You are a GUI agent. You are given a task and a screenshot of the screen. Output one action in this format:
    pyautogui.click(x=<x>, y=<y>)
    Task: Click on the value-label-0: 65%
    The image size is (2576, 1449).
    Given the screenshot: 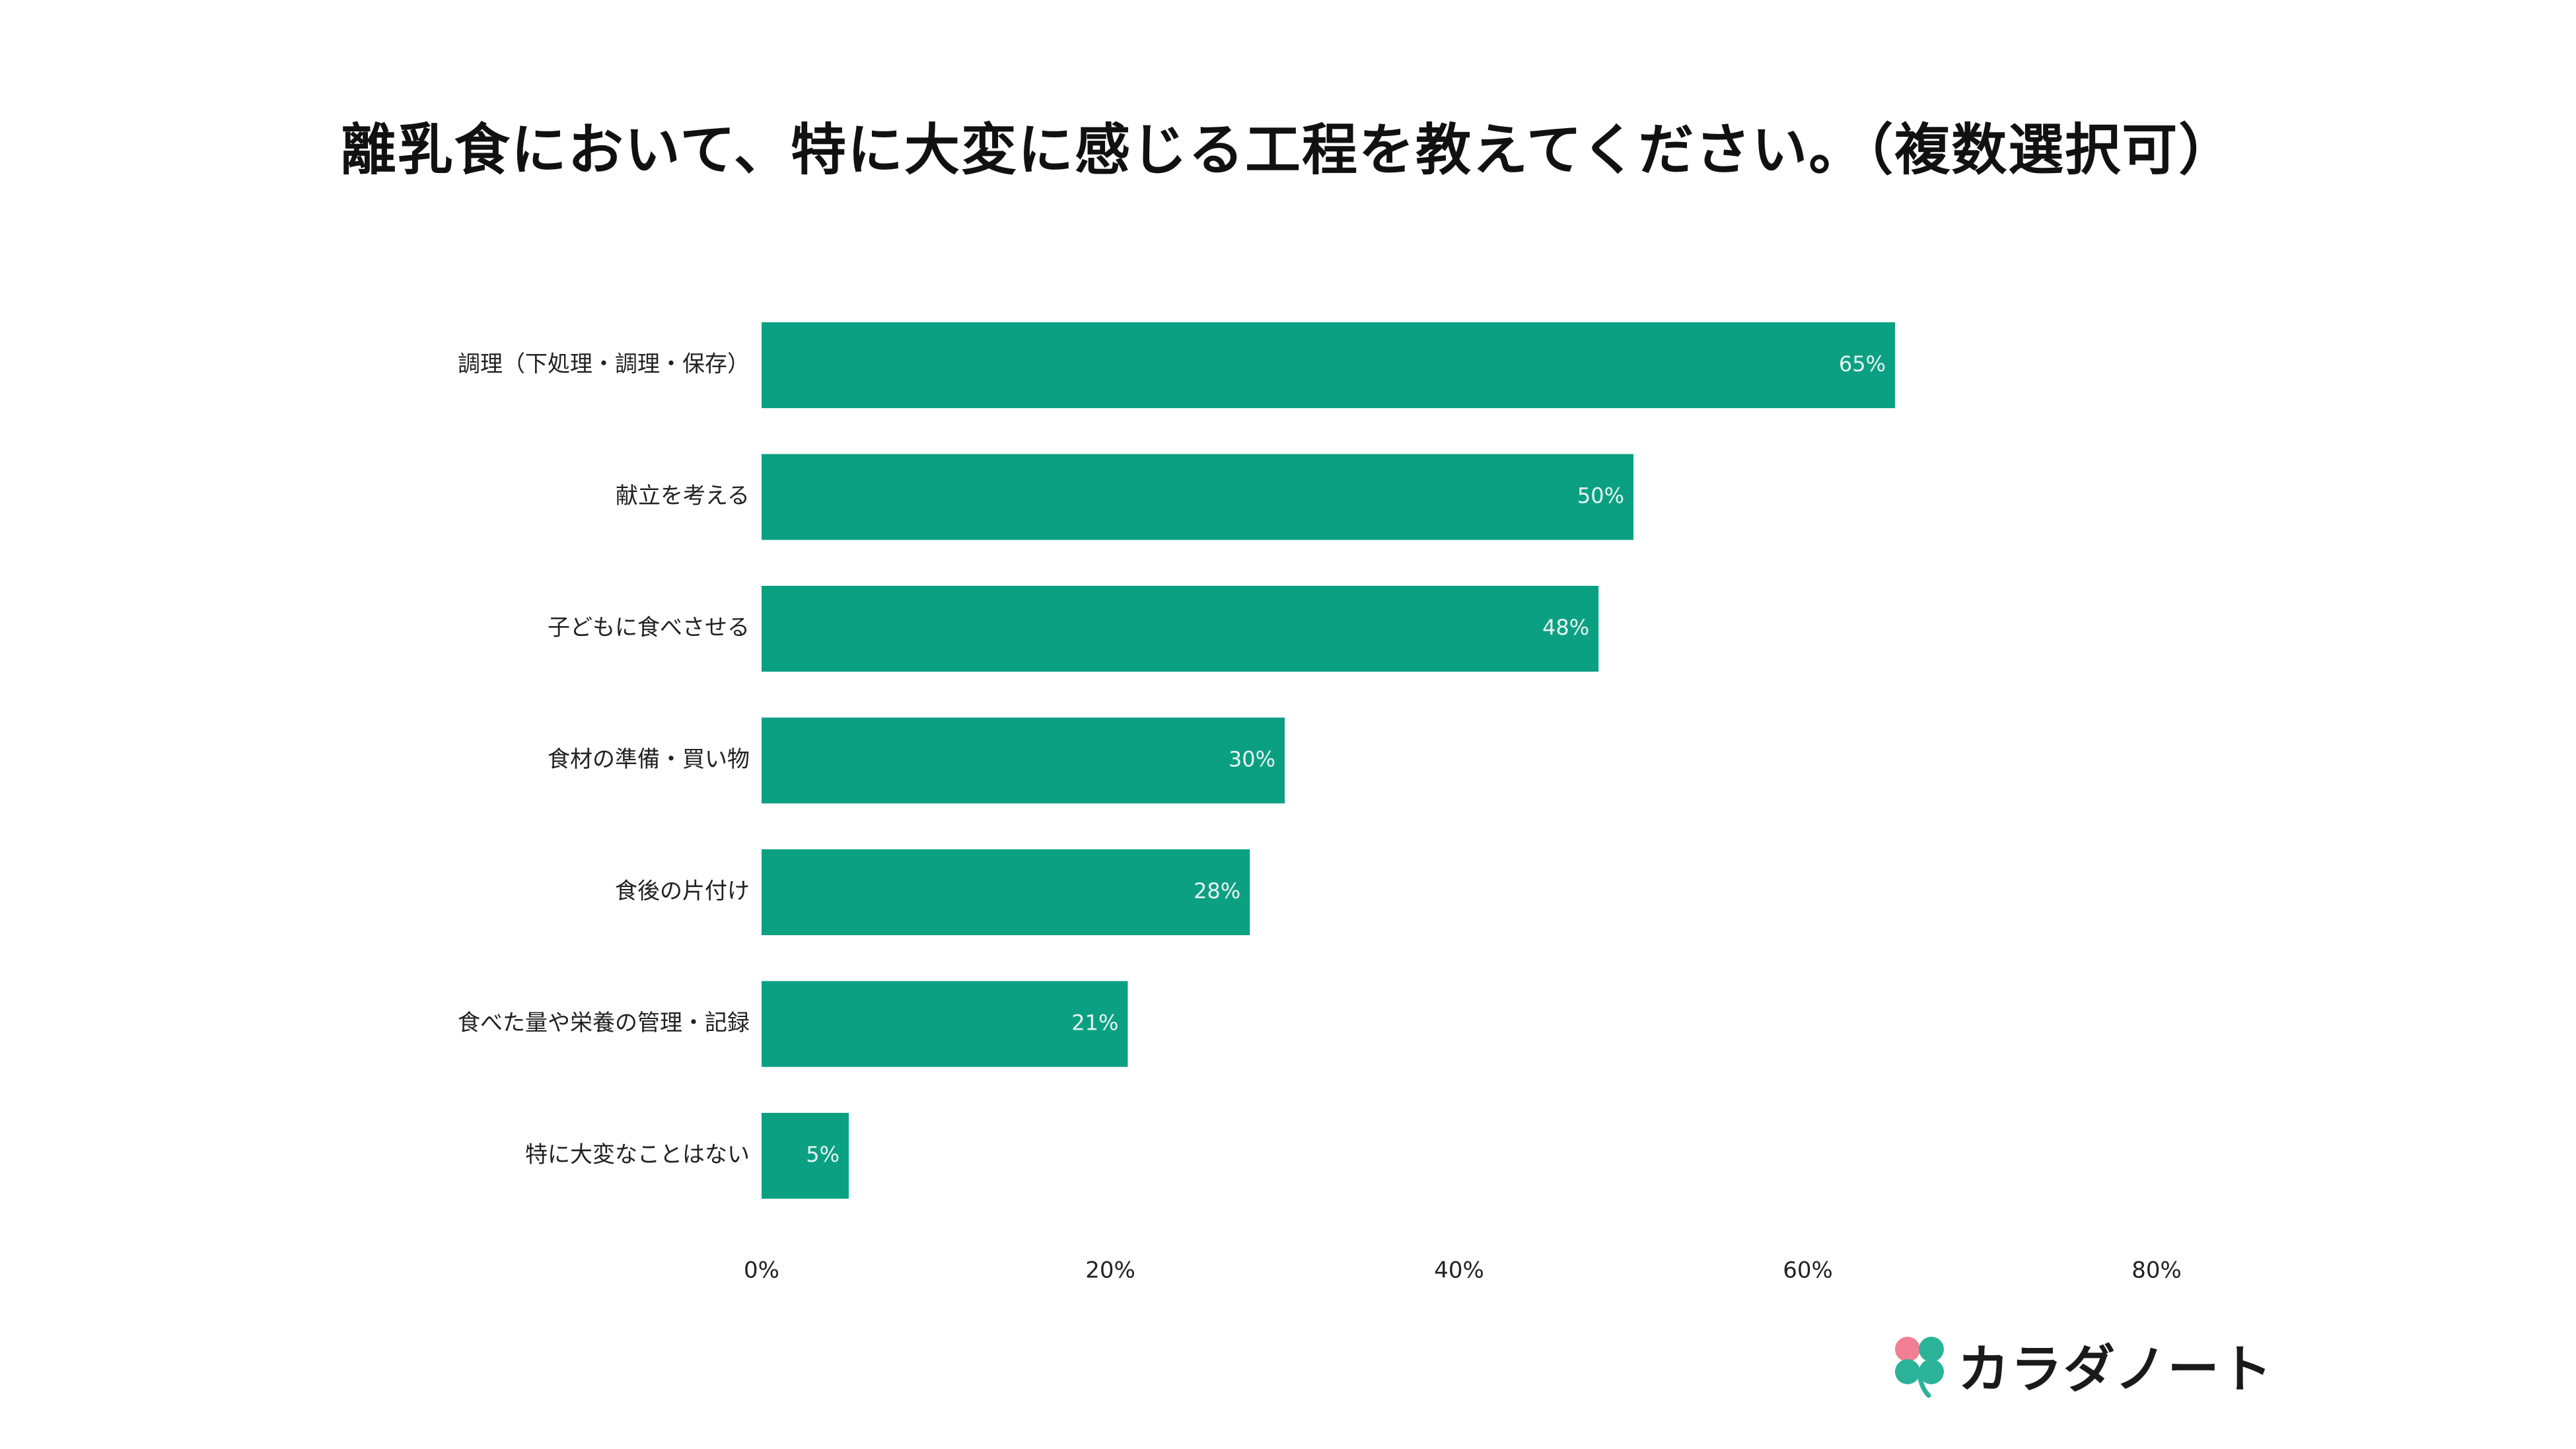 What is the action you would take?
    pyautogui.click(x=1862, y=364)
    